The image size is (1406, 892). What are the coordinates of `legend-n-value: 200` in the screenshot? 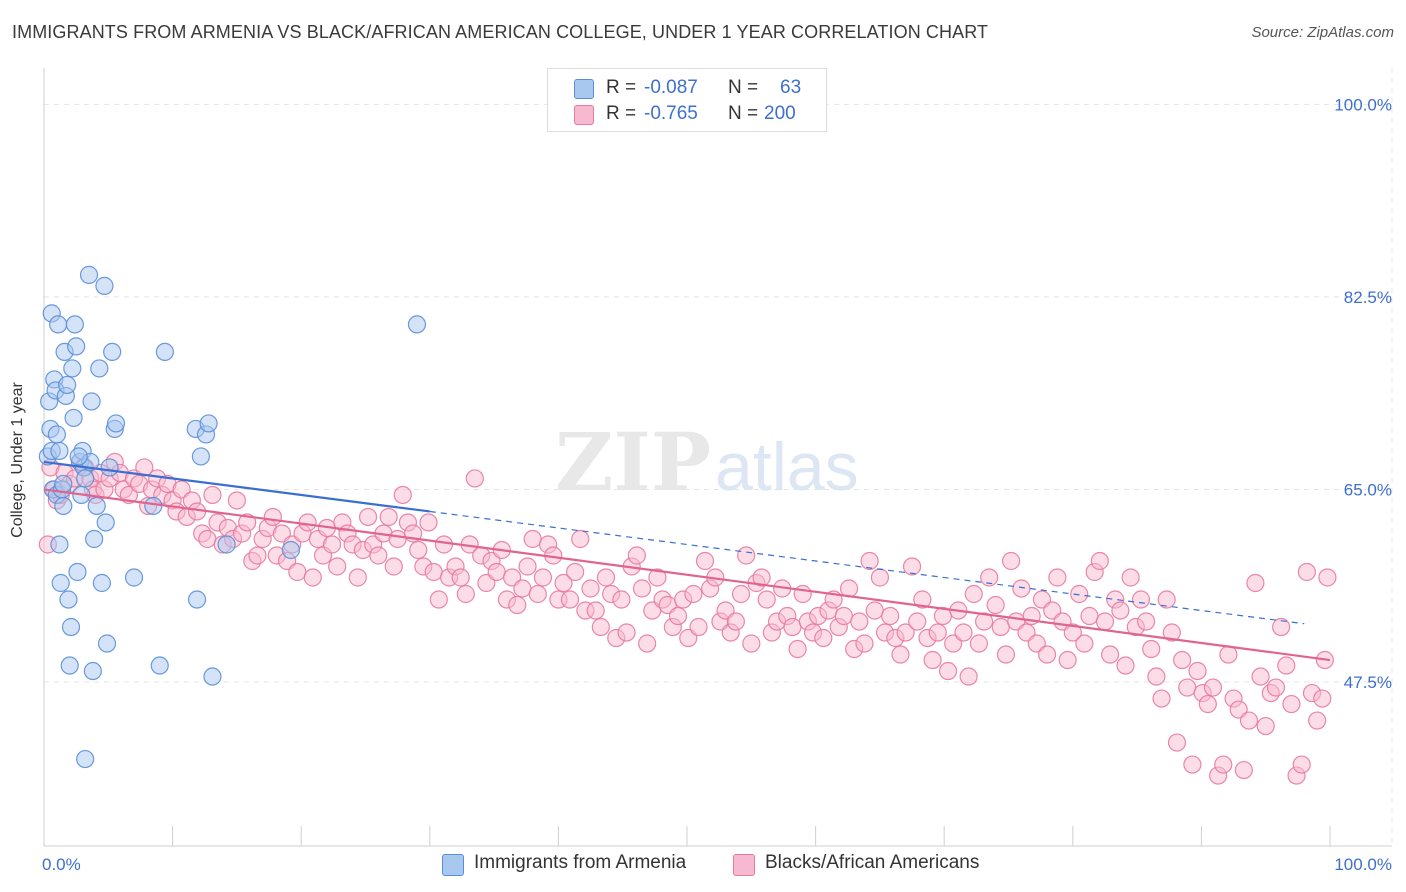 It's located at (780, 113).